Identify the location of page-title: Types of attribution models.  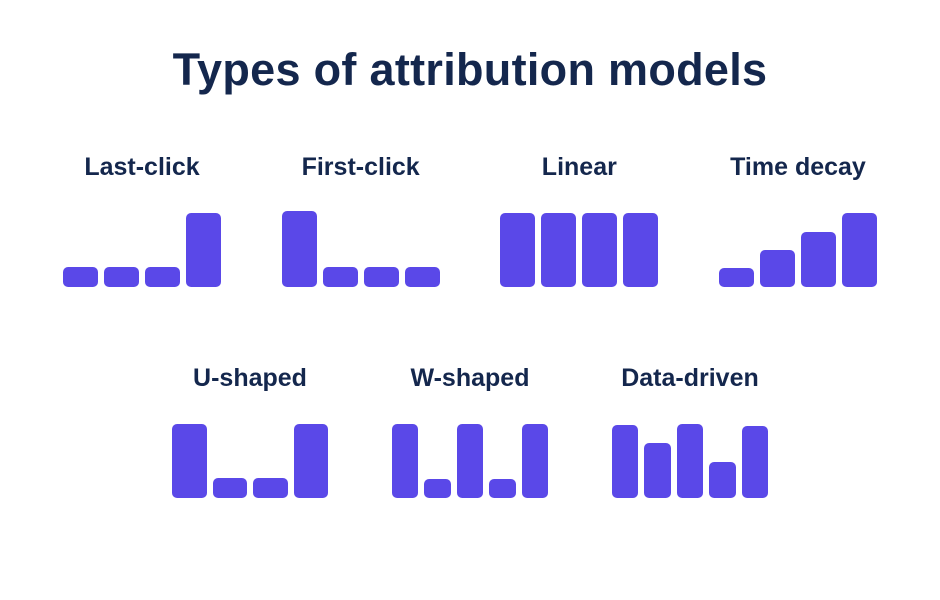
(470, 69).